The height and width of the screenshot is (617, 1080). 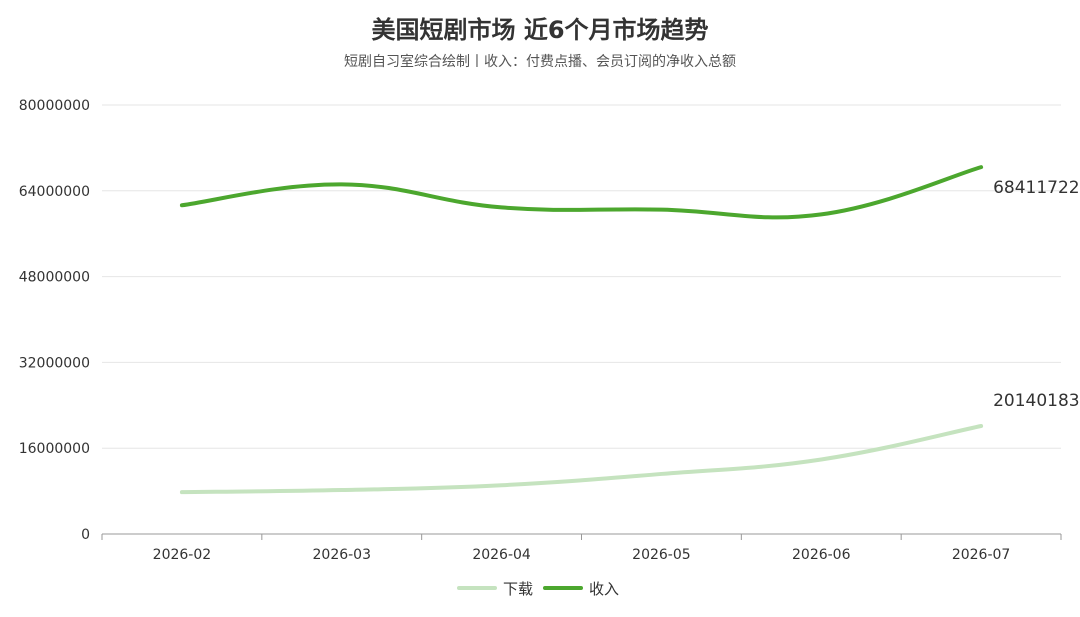 I want to click on y-tick-label: 32000000, so click(x=54, y=363).